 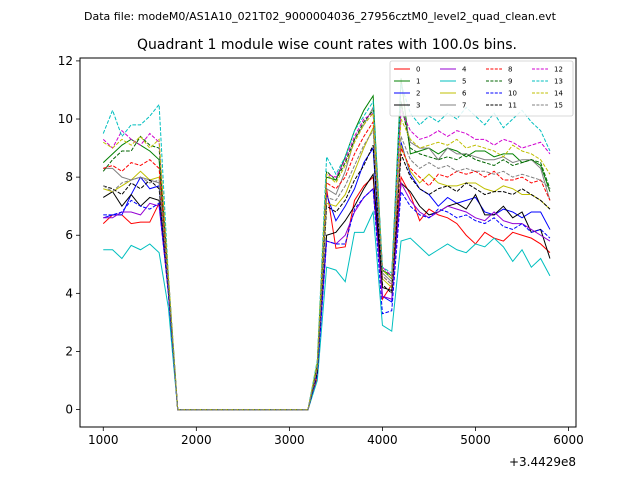 What do you see at coordinates (289, 440) in the screenshot?
I see `x-tick-label: 3000` at bounding box center [289, 440].